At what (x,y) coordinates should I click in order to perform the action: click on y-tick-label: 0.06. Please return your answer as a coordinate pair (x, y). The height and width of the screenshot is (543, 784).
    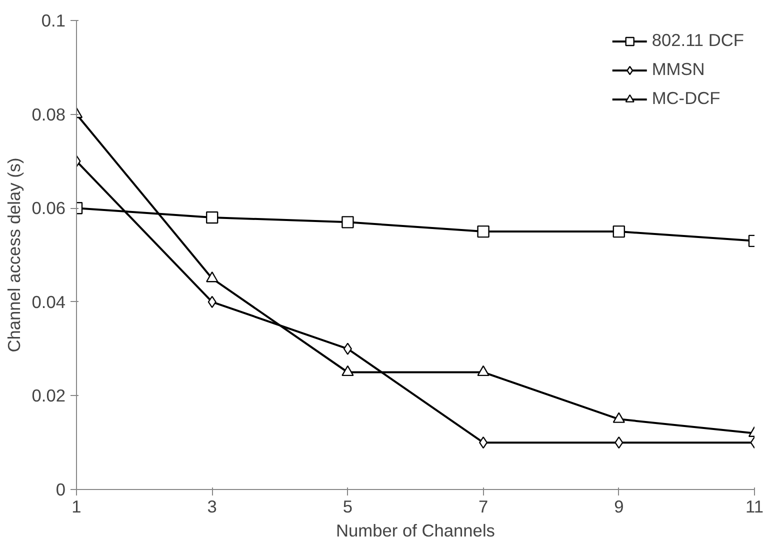
    Looking at the image, I should click on (49, 208).